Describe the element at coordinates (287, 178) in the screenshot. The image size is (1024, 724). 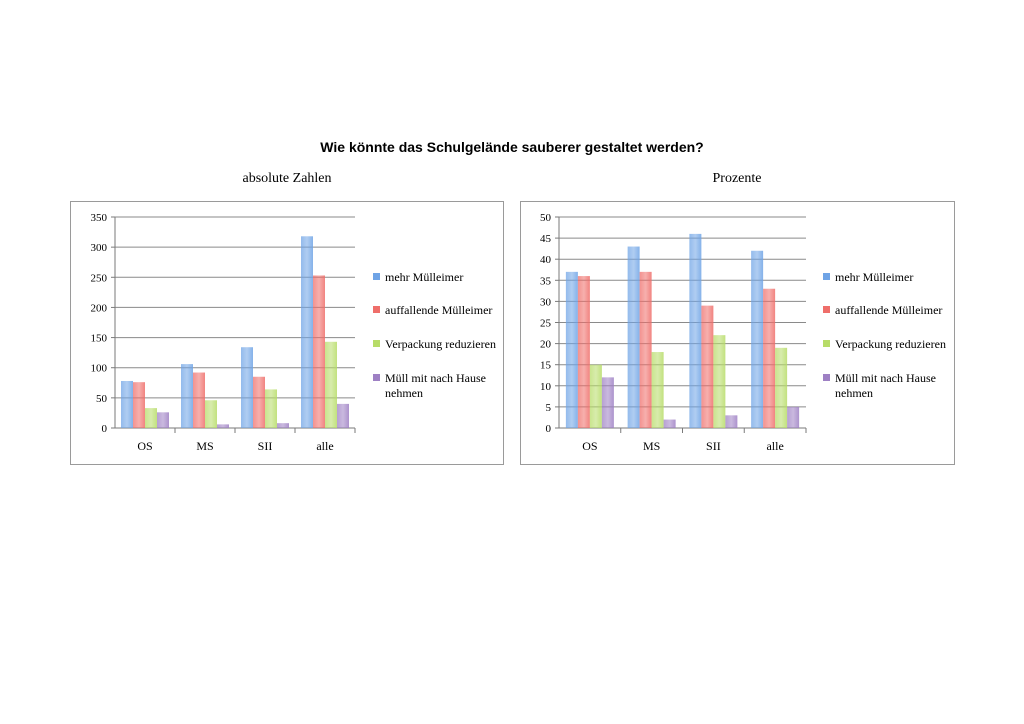
I see `chart-title-absolute: absolute Zahlen` at that location.